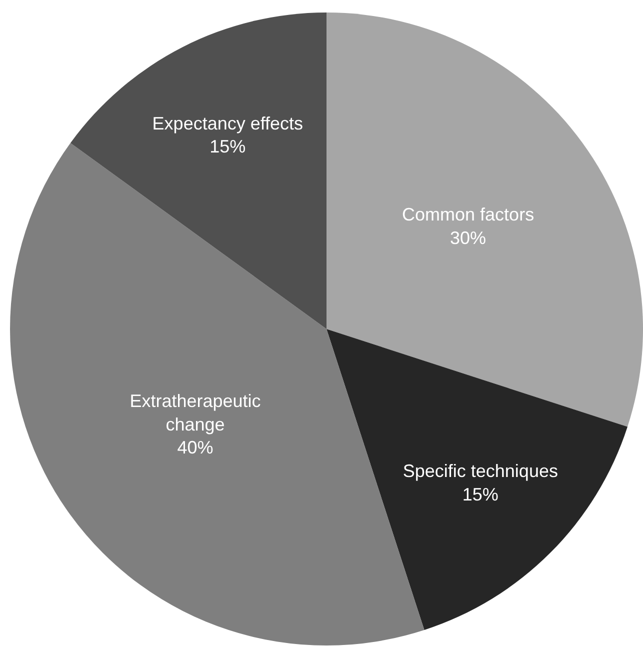 This screenshot has height=648, width=643. I want to click on slice-label: Extratherapeutic change, so click(195, 412).